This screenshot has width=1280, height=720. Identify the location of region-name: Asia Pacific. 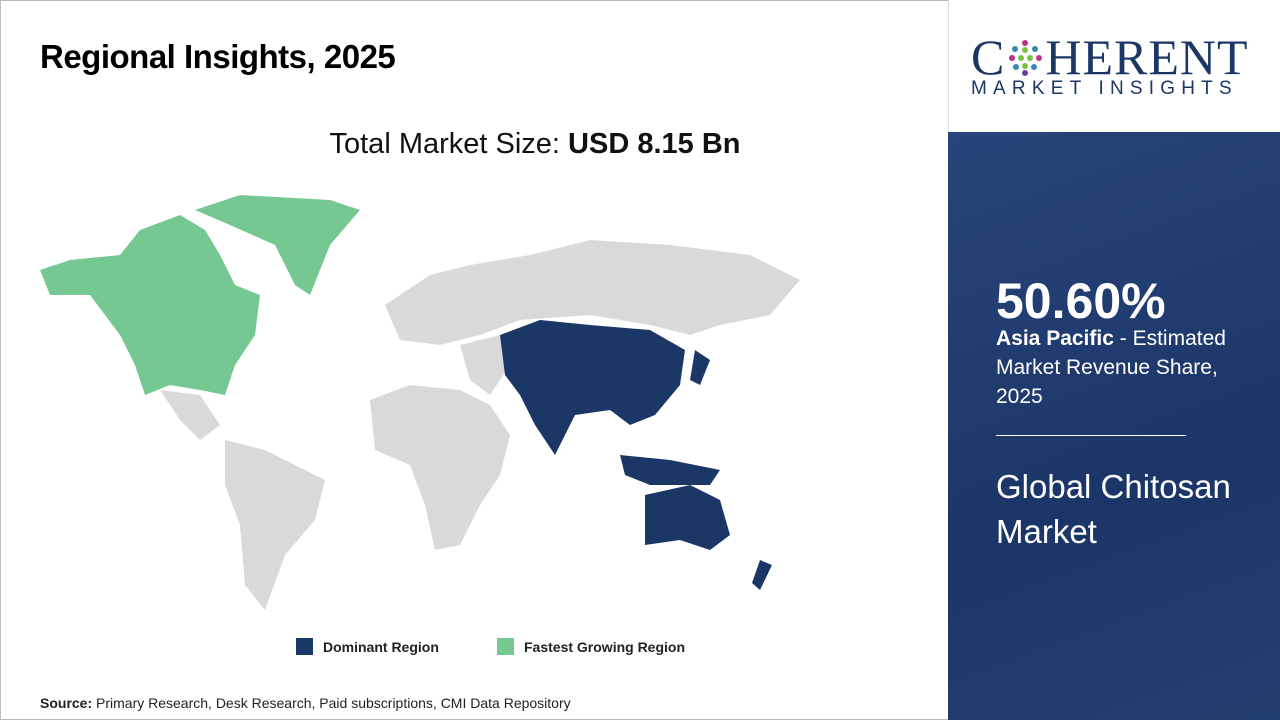
(1055, 338).